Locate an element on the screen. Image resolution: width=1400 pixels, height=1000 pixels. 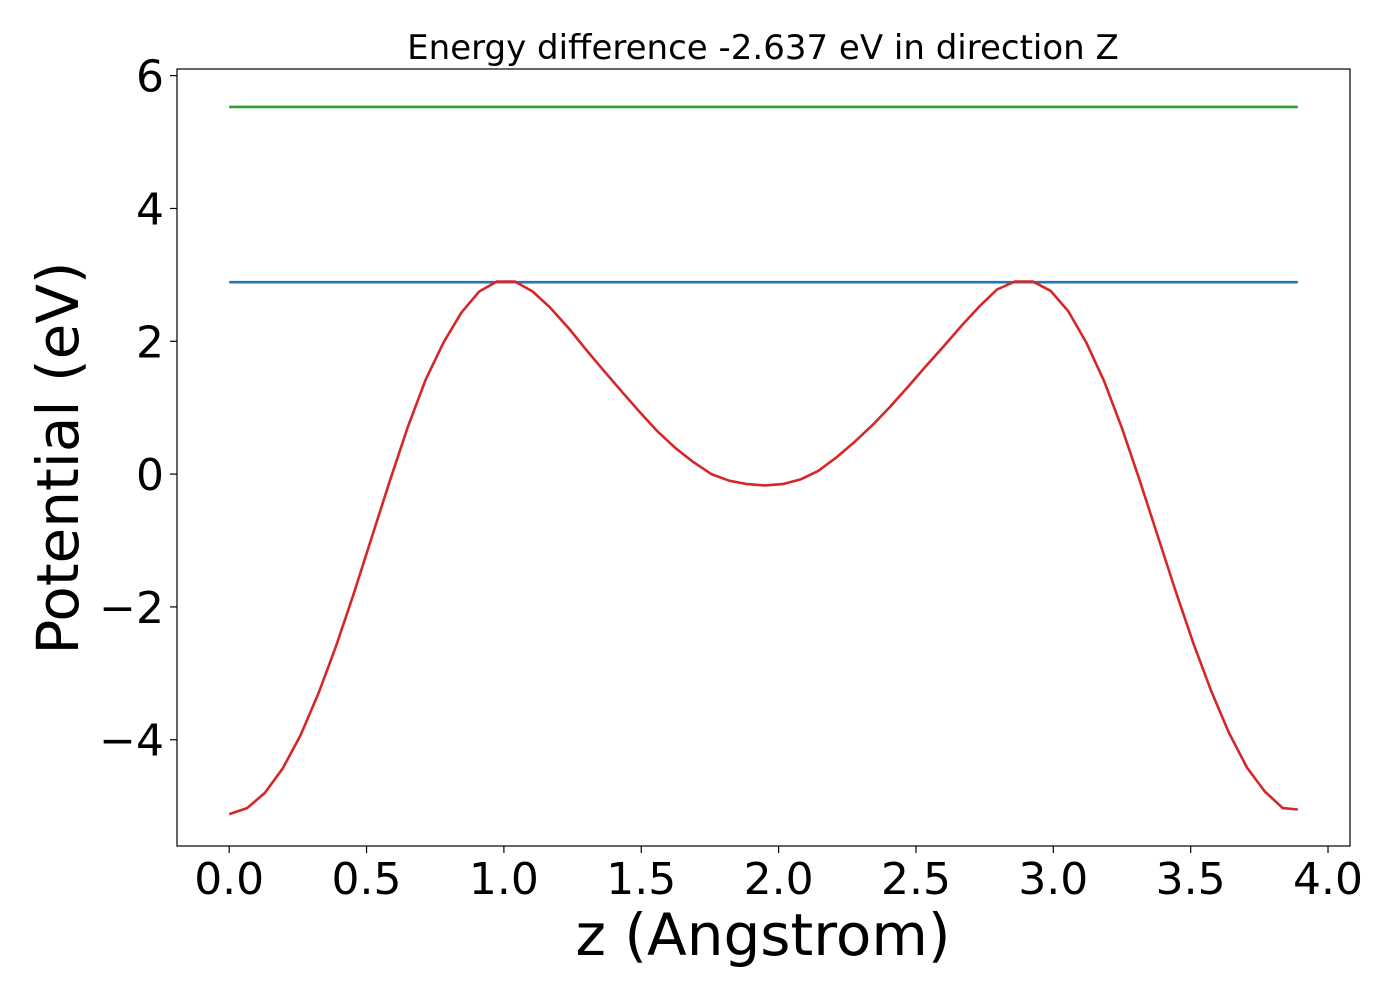
x-tick-label: 0.0 is located at coordinates (229, 879).